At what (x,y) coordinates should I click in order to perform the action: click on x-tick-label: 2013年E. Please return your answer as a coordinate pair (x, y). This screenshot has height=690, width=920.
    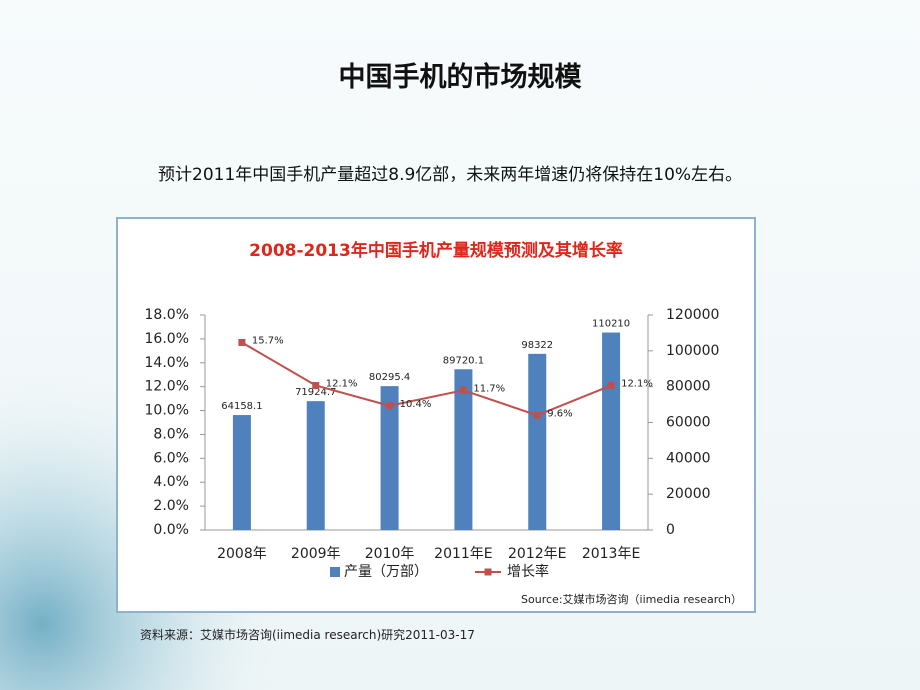
    Looking at the image, I should click on (611, 554).